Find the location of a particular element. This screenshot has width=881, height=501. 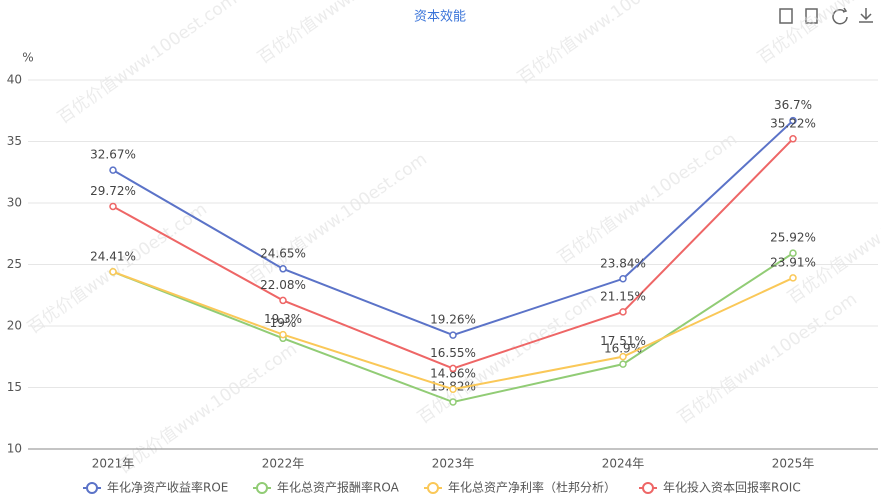

y-unit: % is located at coordinates (27, 58).